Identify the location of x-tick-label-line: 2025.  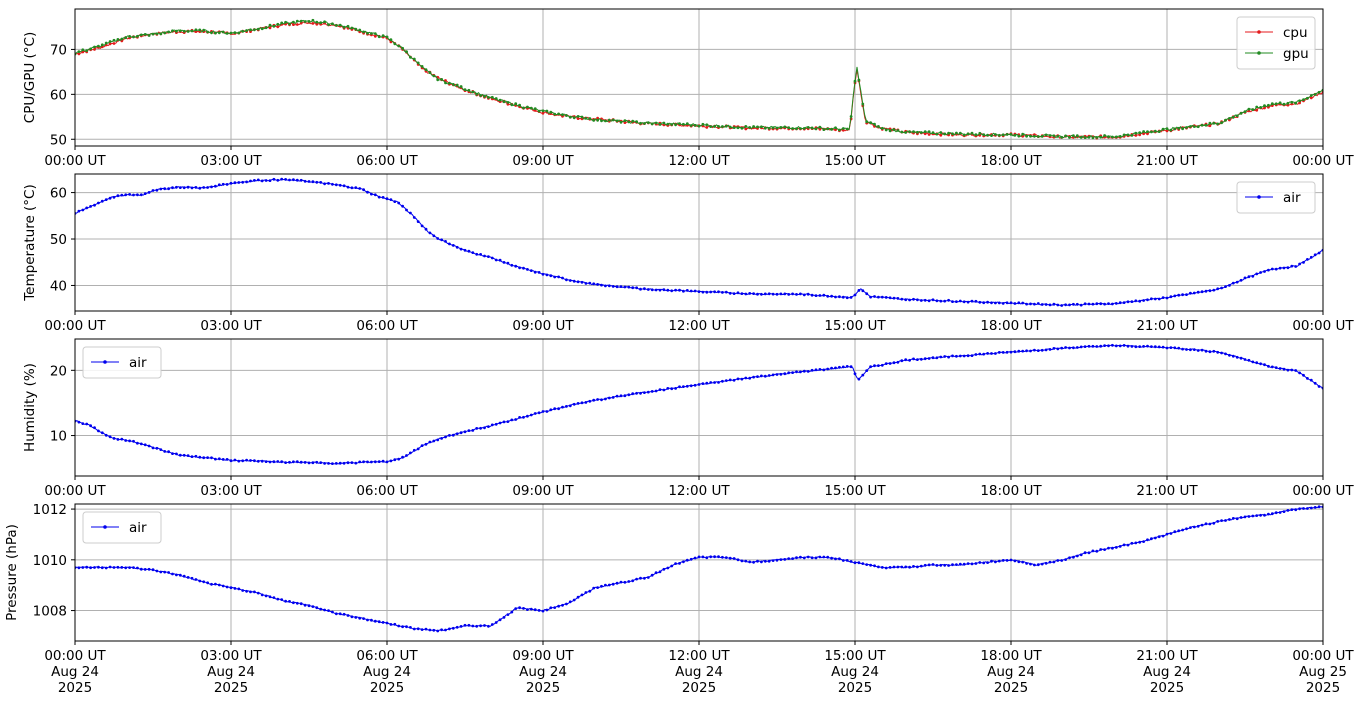
(1167, 688).